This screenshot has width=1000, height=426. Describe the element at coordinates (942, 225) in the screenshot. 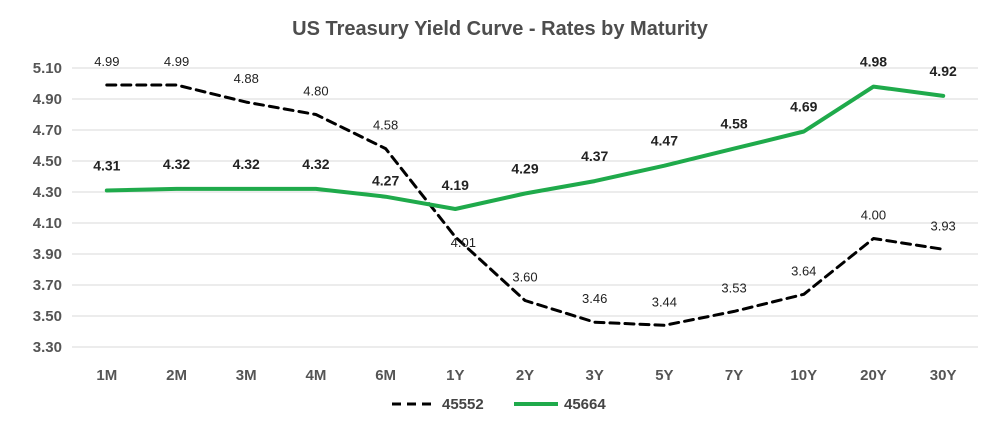

I see `data-label: 3.93` at that location.